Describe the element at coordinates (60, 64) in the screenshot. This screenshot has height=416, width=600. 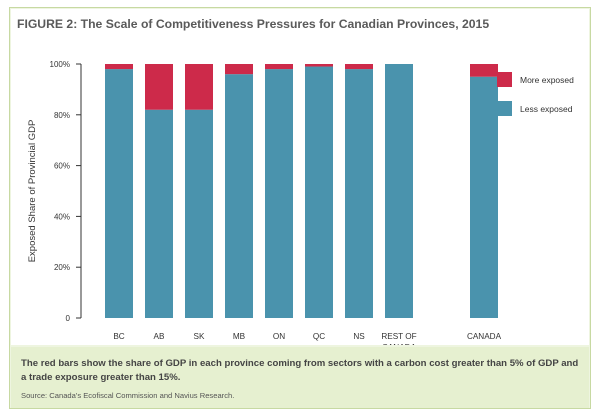
I see `y-tick-label: 100%` at that location.